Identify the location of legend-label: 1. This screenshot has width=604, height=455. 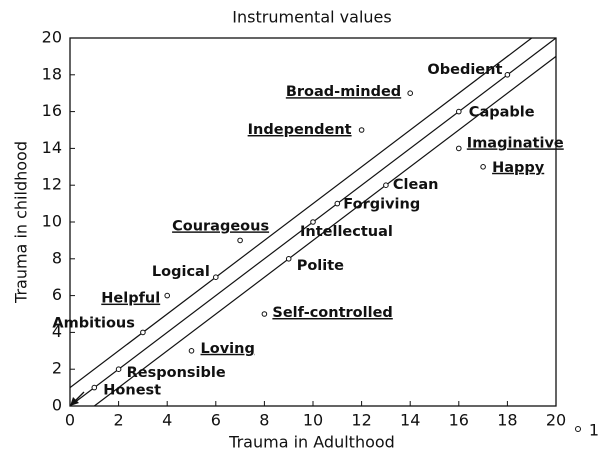
(594, 430).